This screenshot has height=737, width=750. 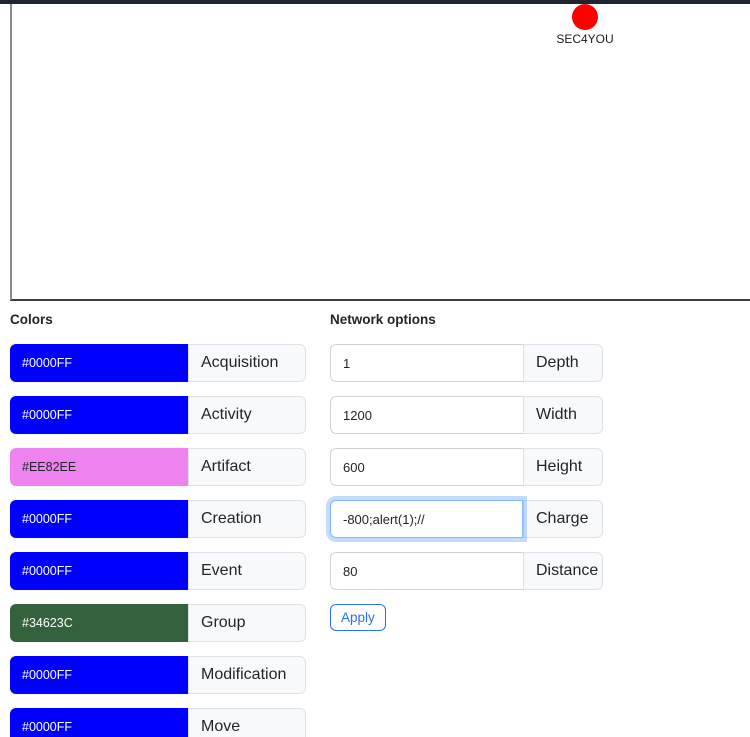 What do you see at coordinates (563, 571) in the screenshot?
I see `distance-label: Distance` at bounding box center [563, 571].